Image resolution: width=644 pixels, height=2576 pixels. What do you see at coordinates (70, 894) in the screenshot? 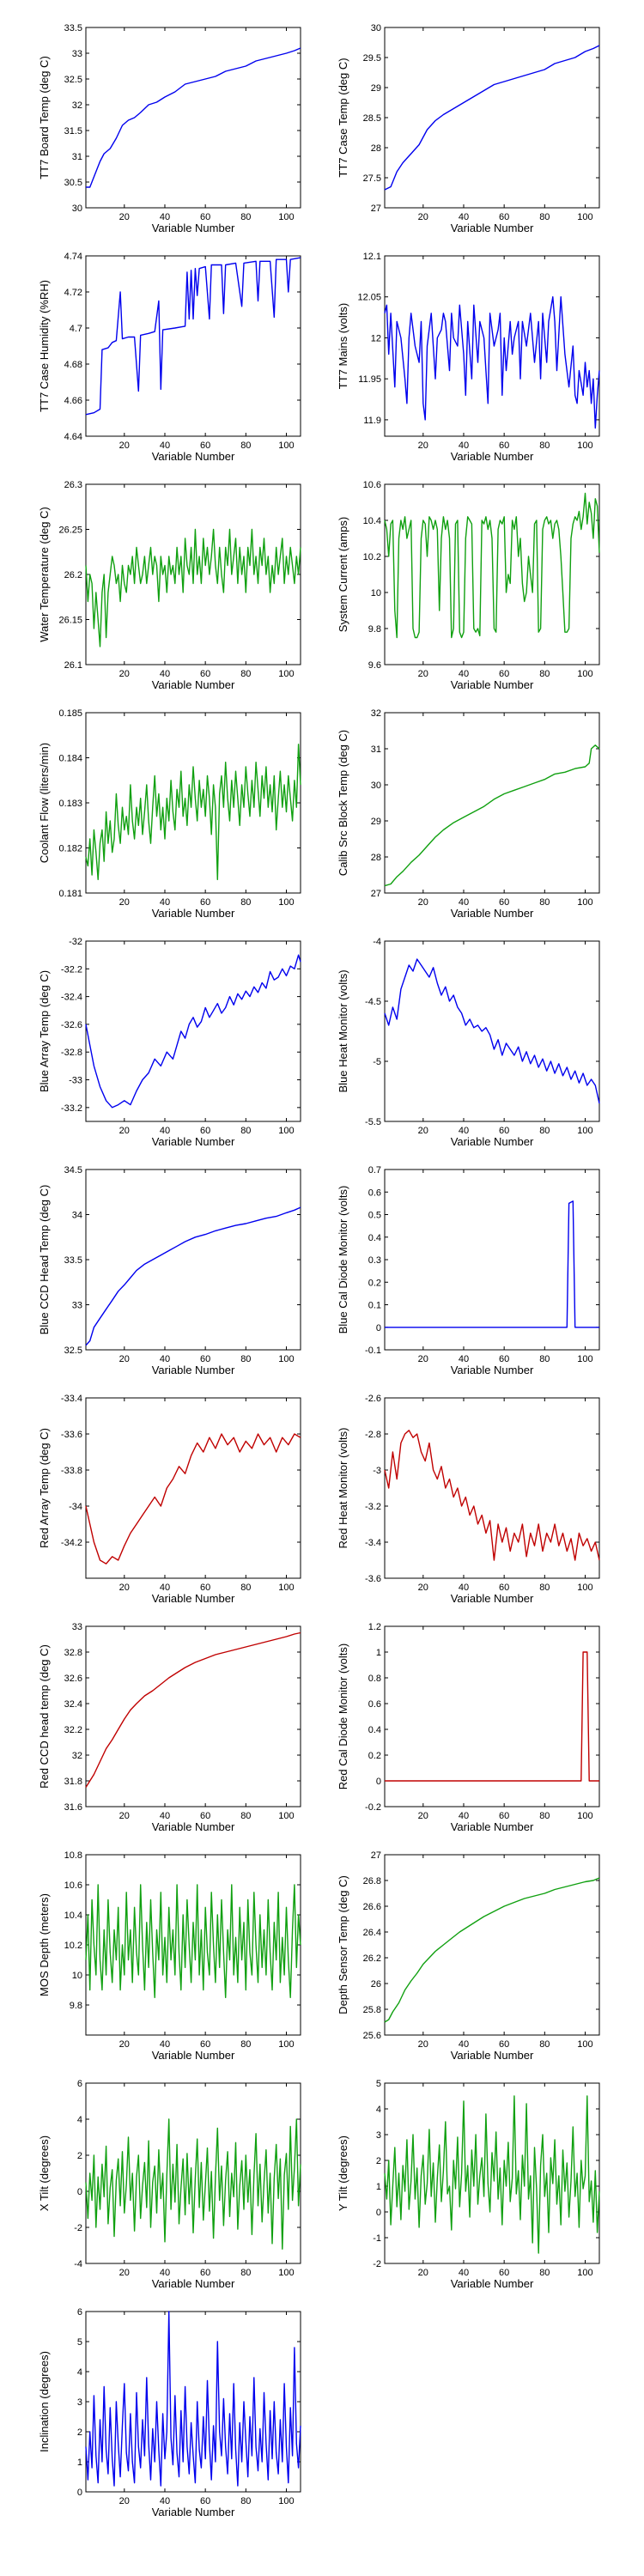
I see `y-tick-label: 0.181` at bounding box center [70, 894].